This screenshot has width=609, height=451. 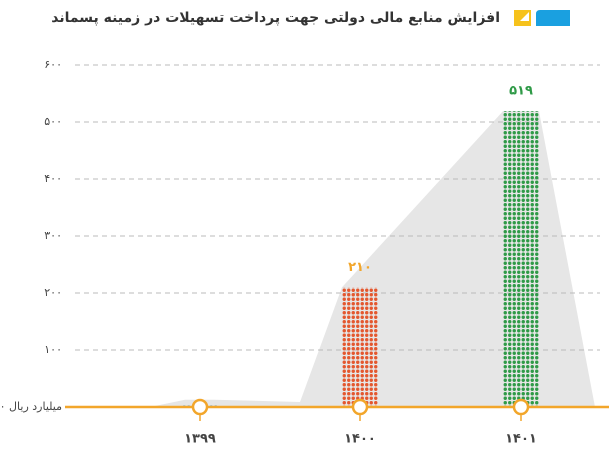 I want to click on x-tick-label: ۱۴۰۰, so click(x=360, y=439).